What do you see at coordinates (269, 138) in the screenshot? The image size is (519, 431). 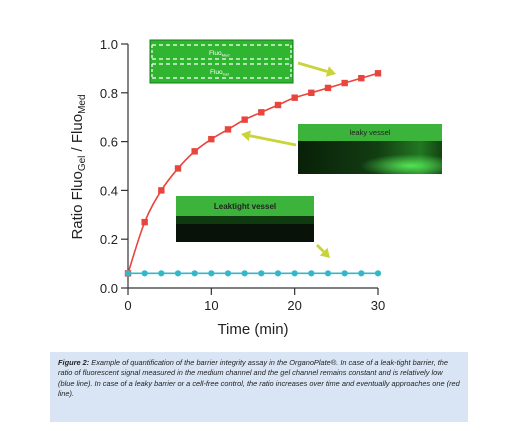 I see `arrow-to-leaky-curve` at bounding box center [269, 138].